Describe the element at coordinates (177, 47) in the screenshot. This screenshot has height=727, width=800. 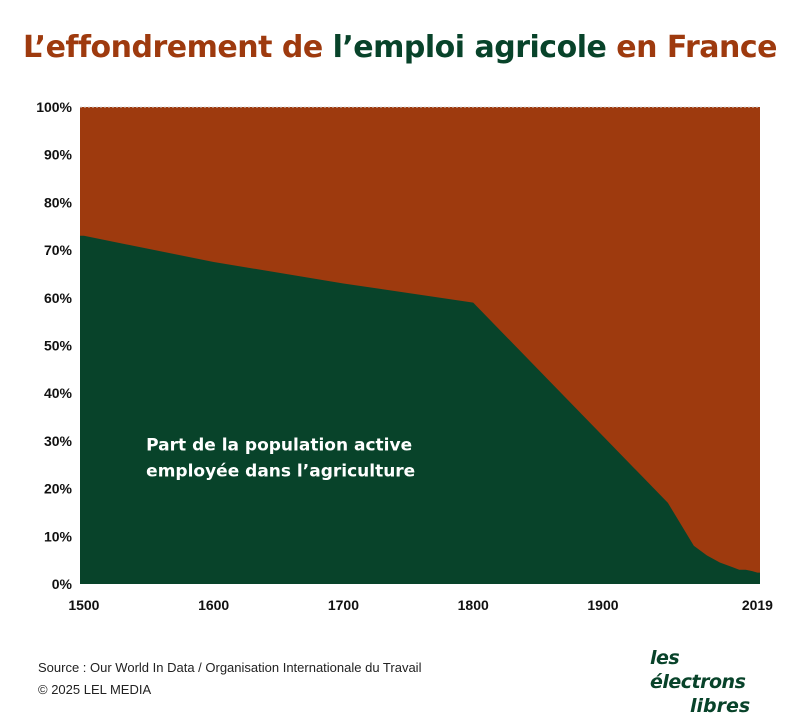
I see `title-part-1: L’effondrement de` at that location.